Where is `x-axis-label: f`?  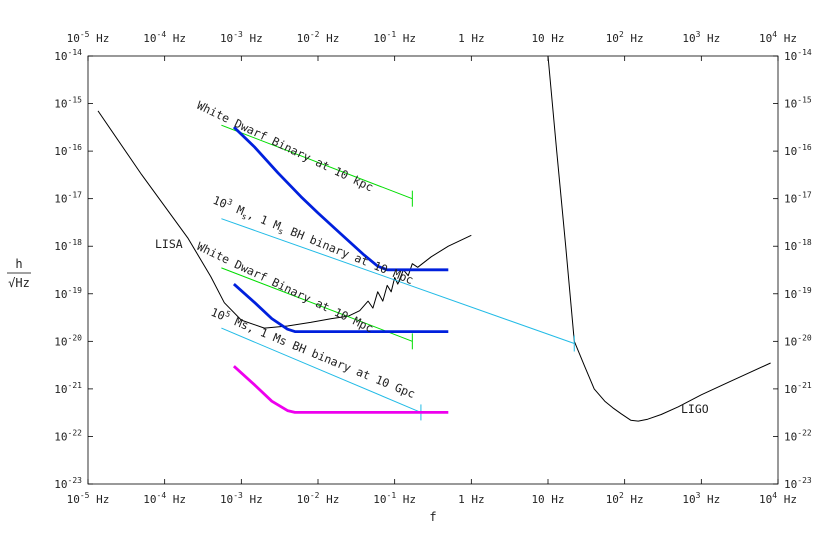
x-axis-label: f is located at coordinates (432, 517).